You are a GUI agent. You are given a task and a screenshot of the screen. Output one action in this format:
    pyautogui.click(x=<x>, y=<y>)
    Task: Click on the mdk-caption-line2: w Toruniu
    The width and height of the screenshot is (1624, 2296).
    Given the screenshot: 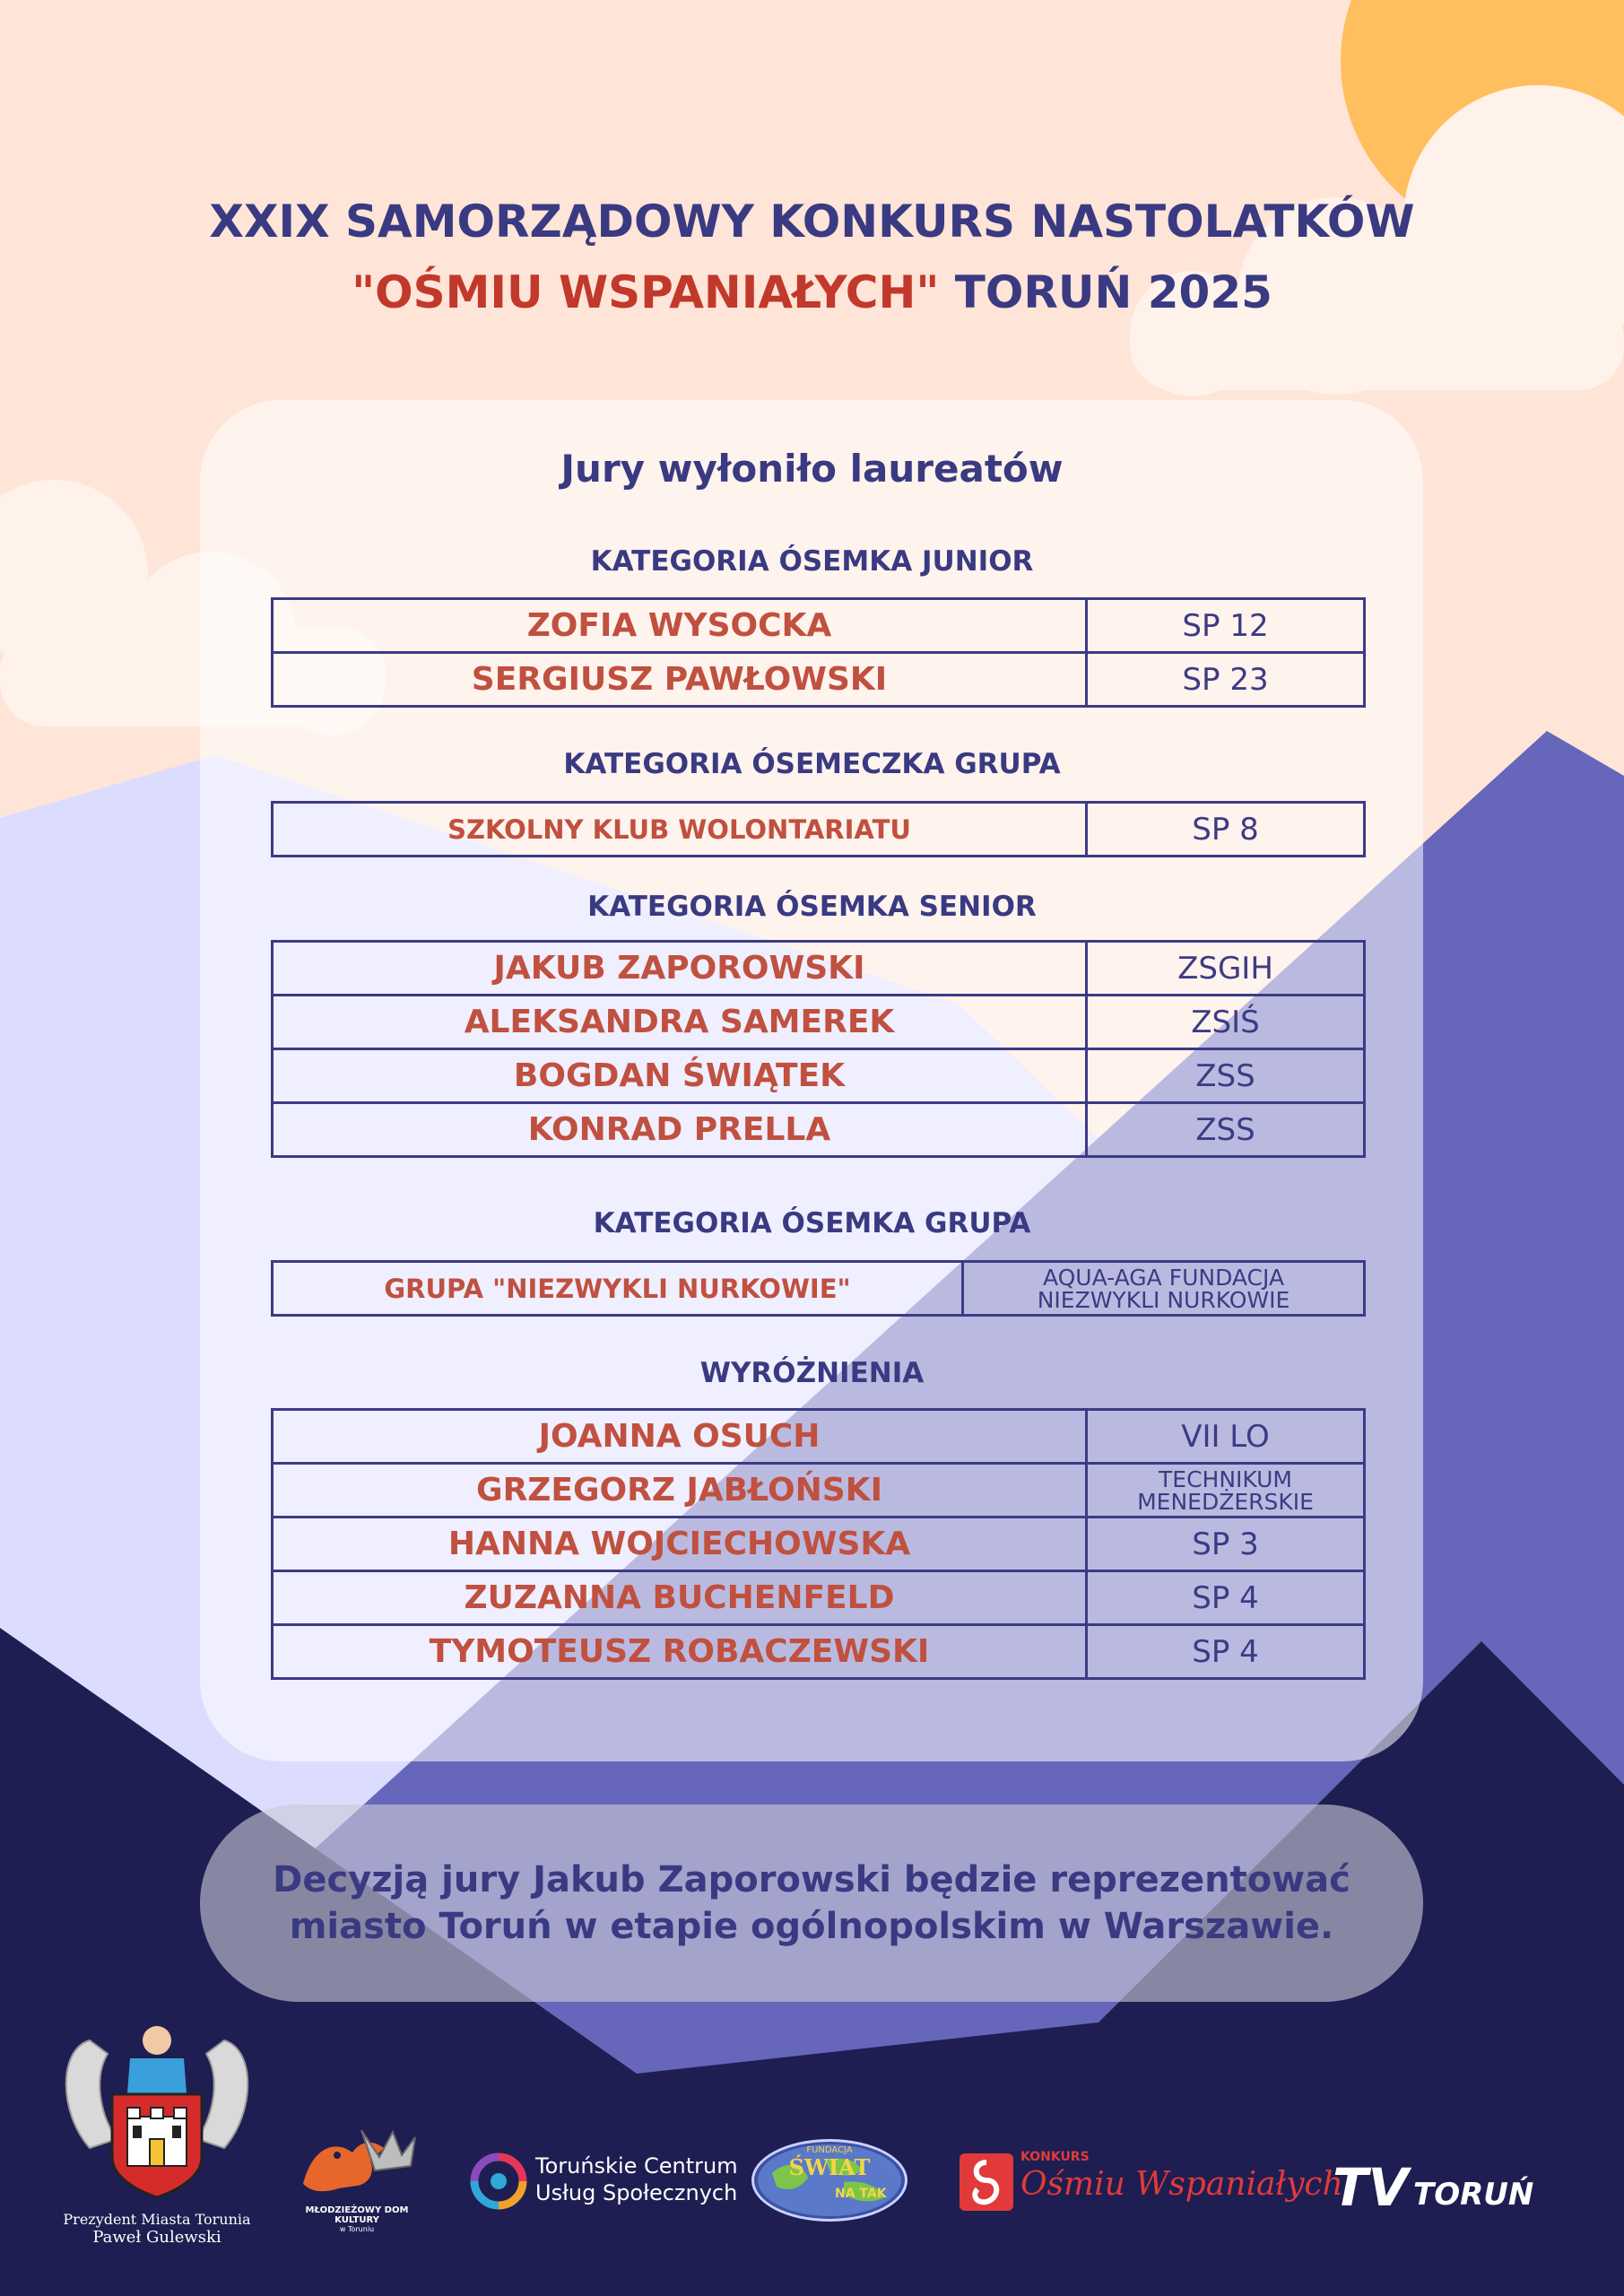 What is the action you would take?
    pyautogui.click(x=357, y=2229)
    